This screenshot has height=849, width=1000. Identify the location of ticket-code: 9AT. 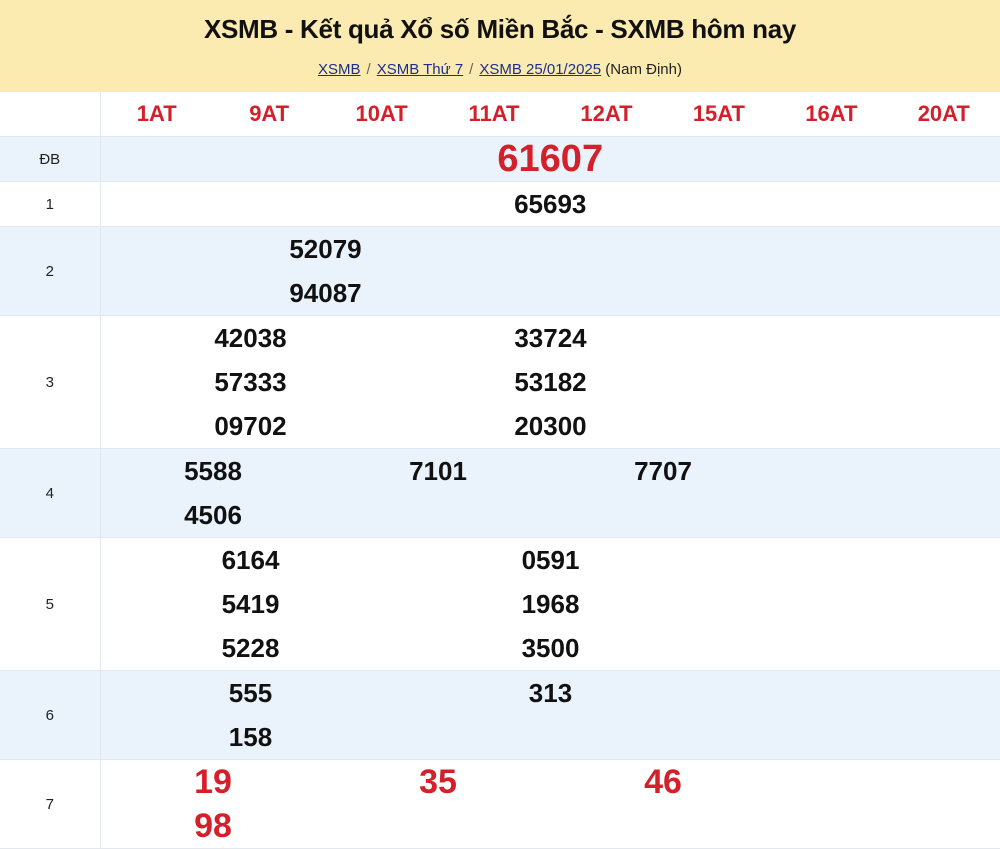
(269, 114).